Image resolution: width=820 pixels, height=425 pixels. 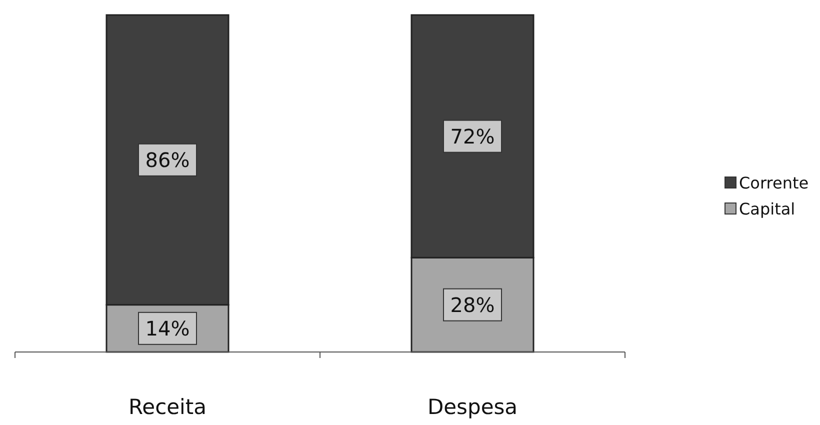 What do you see at coordinates (167, 407) in the screenshot?
I see `x-tick-label: Receita` at bounding box center [167, 407].